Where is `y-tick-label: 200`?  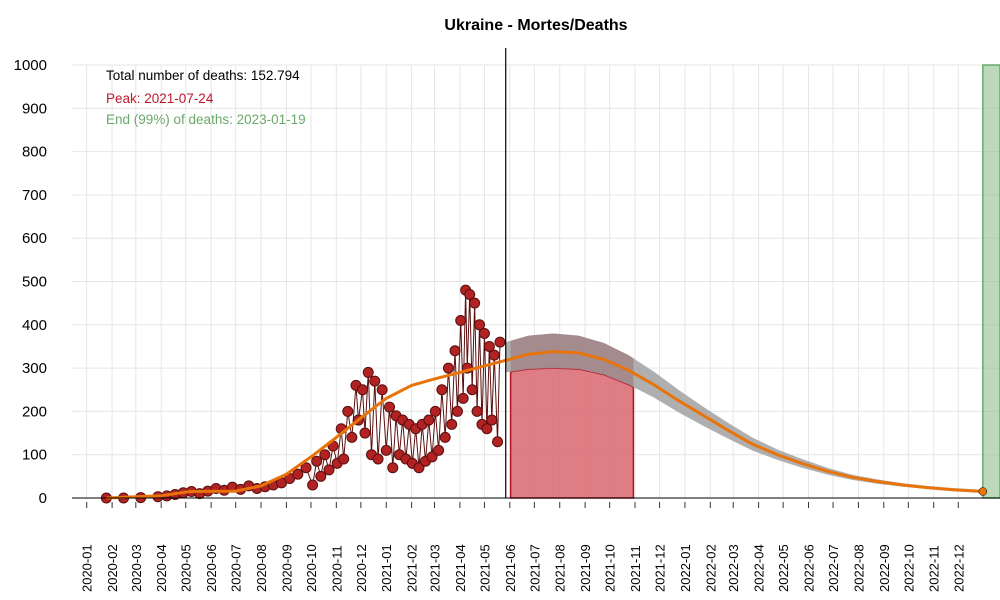
y-tick-label: 200 is located at coordinates (34, 411).